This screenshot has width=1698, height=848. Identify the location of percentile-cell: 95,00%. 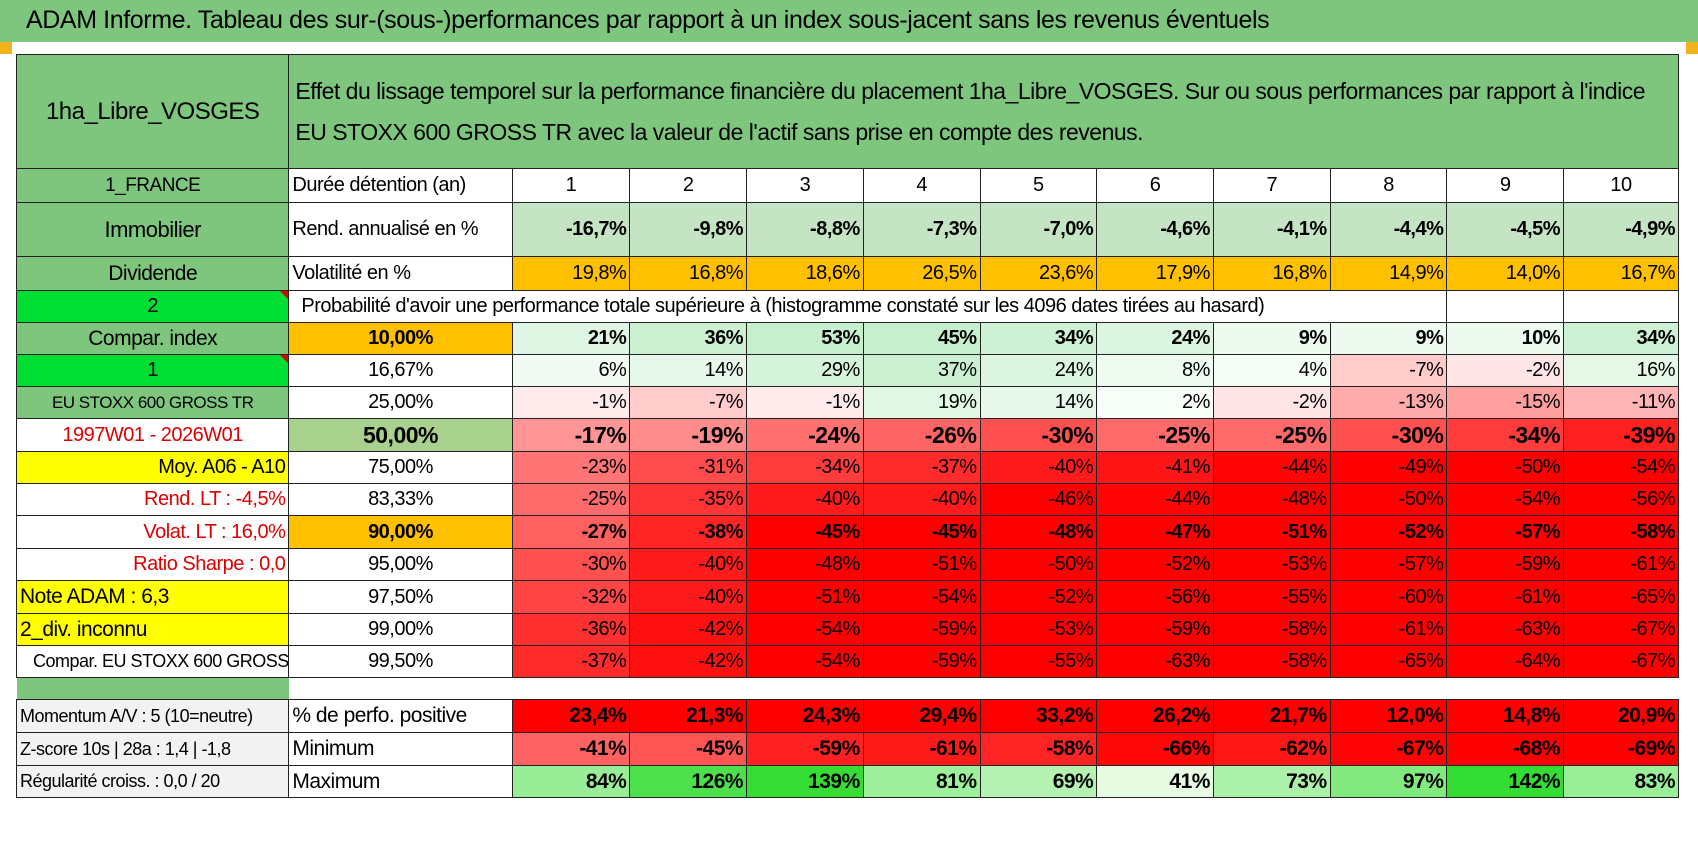
(400, 564).